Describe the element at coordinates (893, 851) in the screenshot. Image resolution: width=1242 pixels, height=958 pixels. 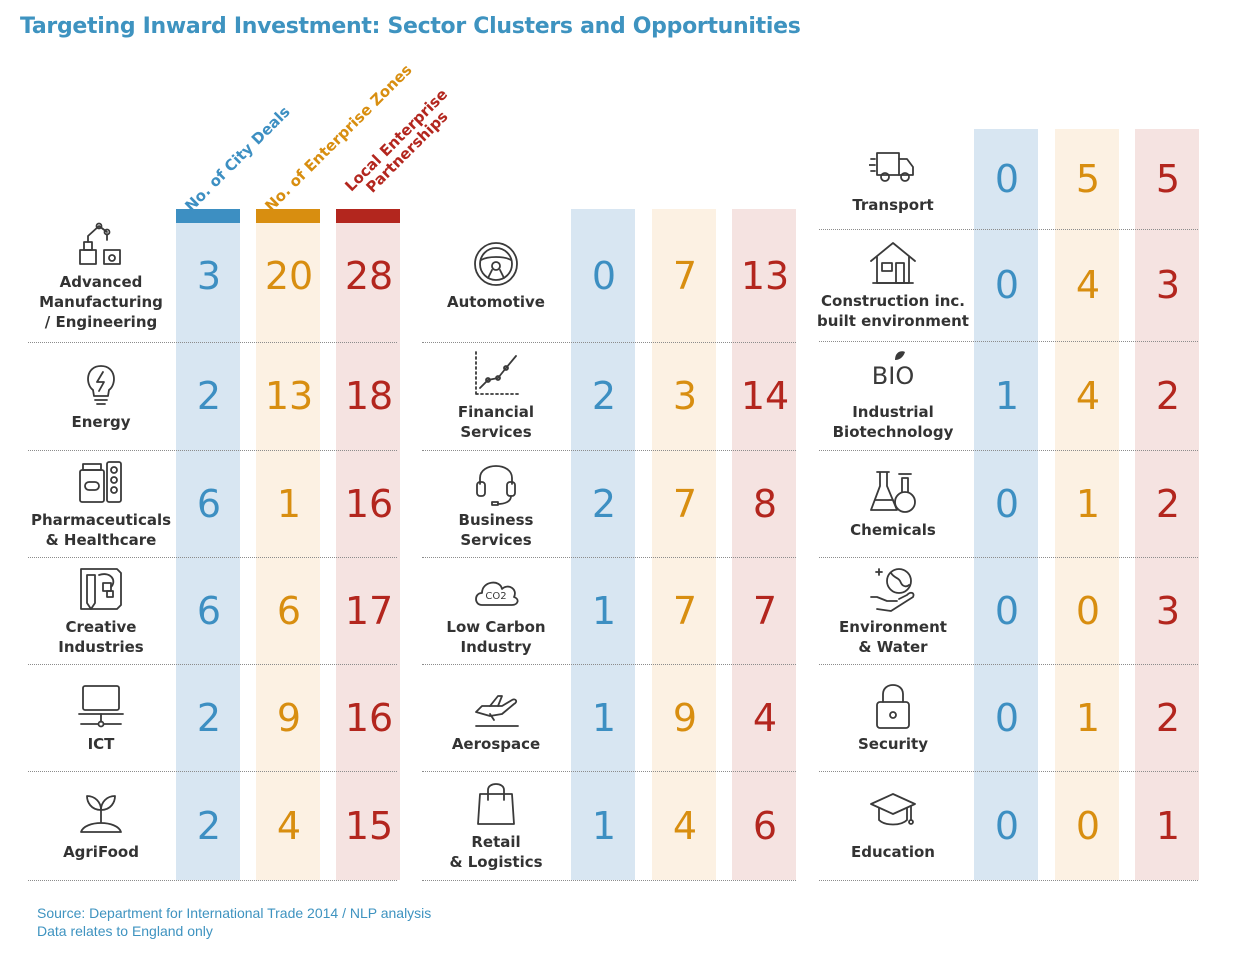
I see `sector-label: Education` at that location.